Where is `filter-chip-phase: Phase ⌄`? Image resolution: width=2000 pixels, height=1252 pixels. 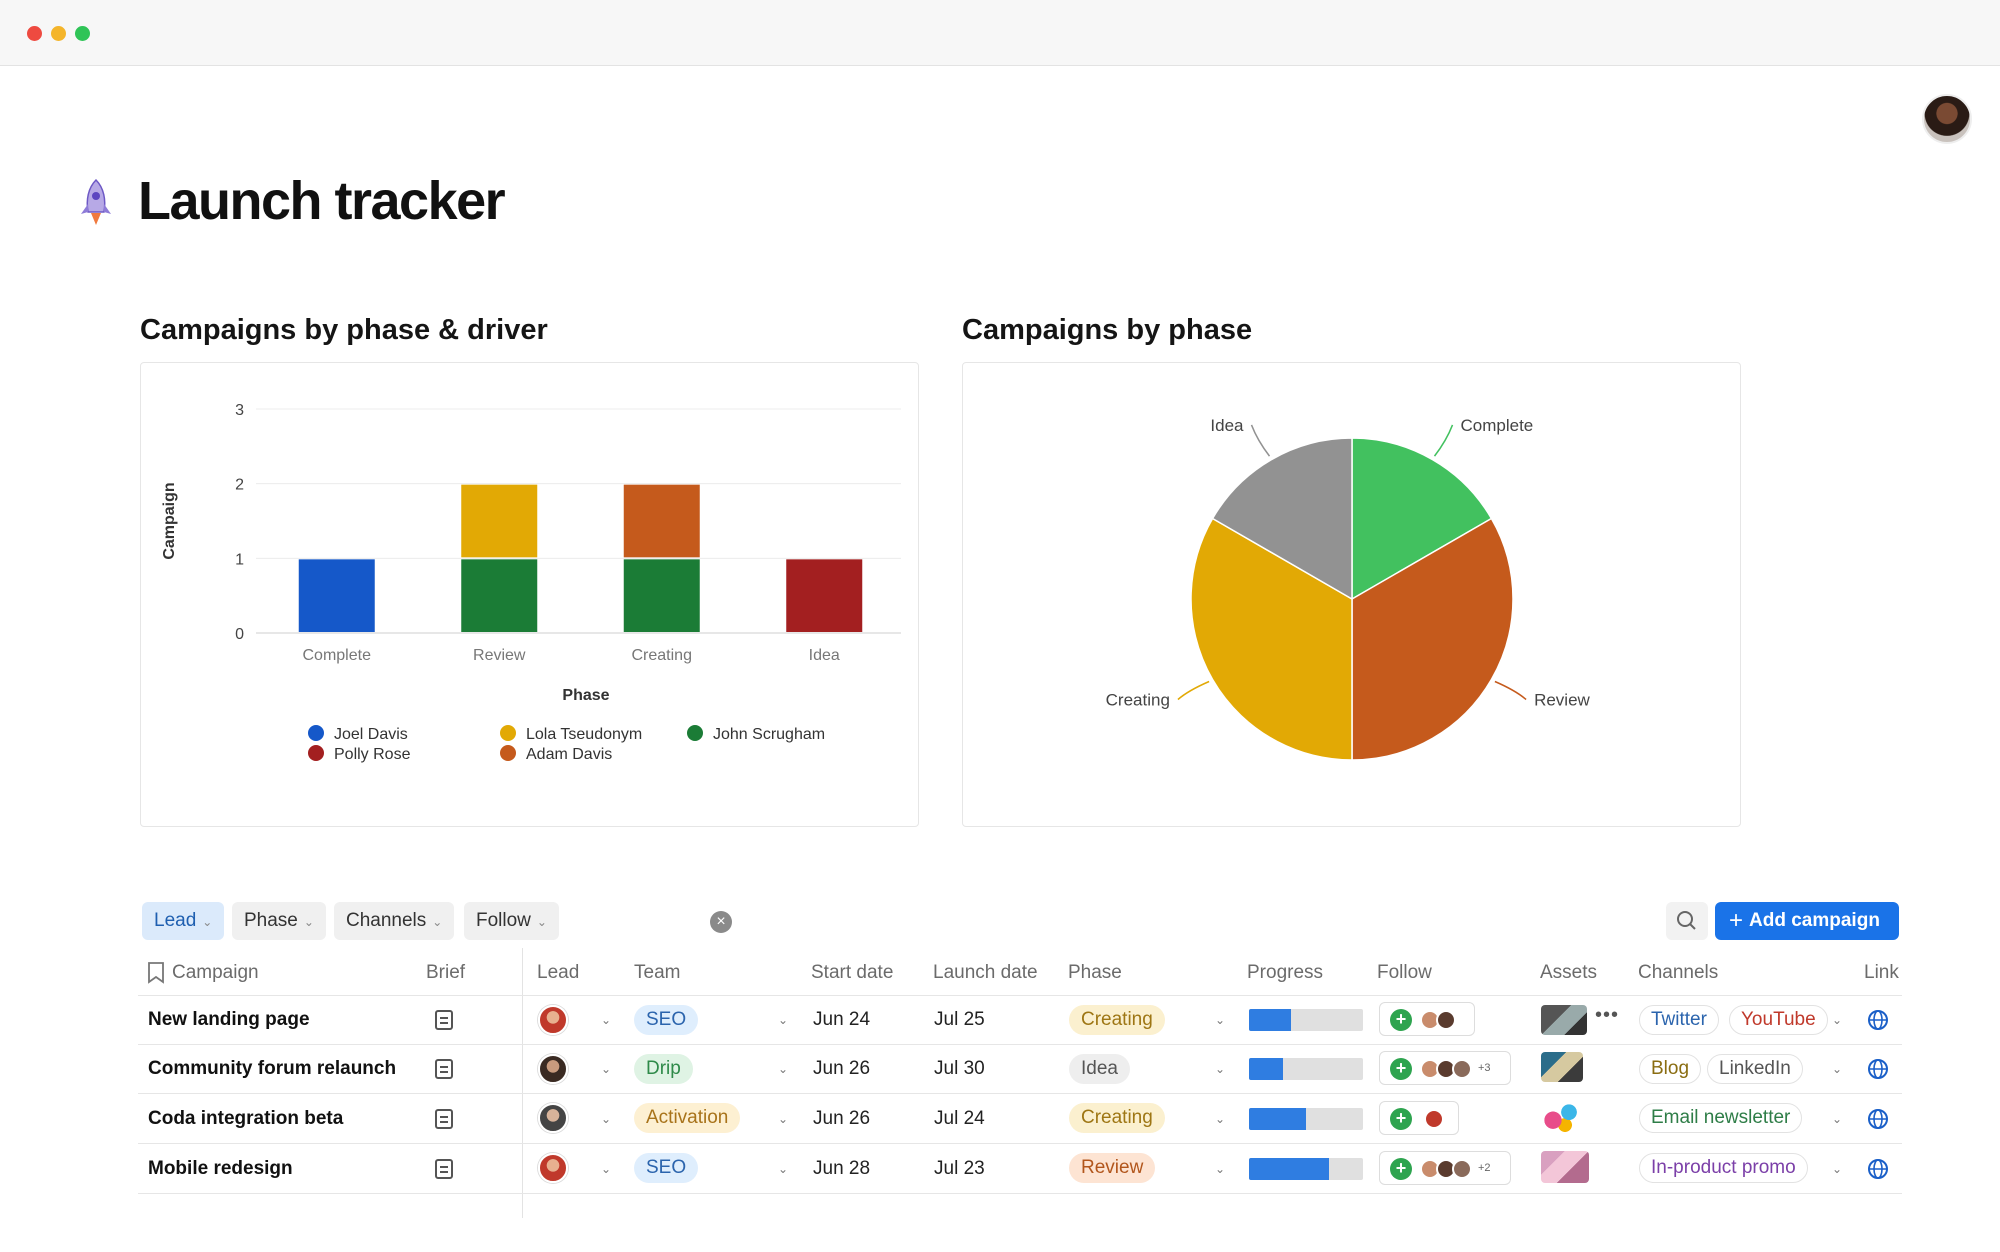
filter-chip-phase: Phase ⌄ is located at coordinates (279, 921).